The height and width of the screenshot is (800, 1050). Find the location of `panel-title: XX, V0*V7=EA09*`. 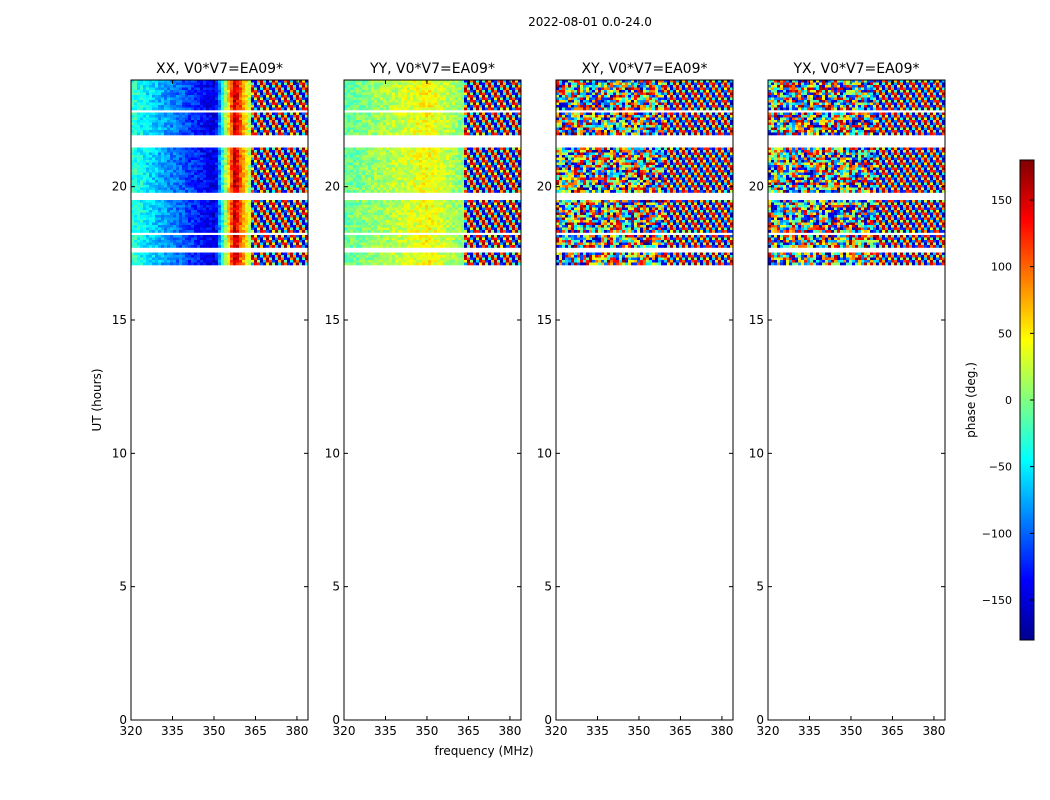

panel-title: XX, V0*V7=EA09* is located at coordinates (219, 69).